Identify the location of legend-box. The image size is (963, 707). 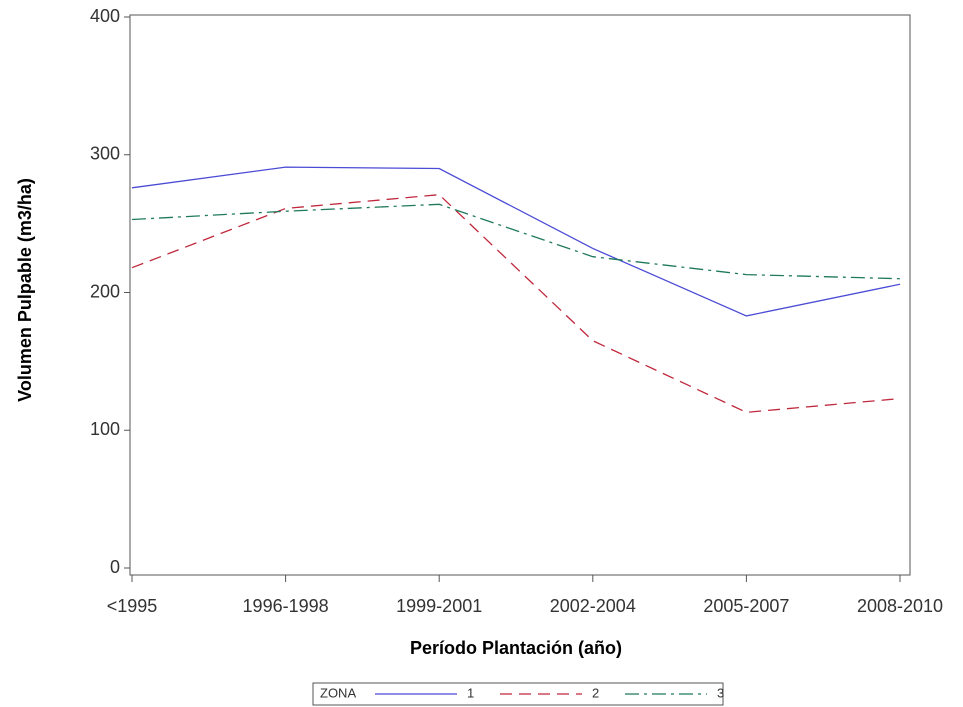
(518, 694).